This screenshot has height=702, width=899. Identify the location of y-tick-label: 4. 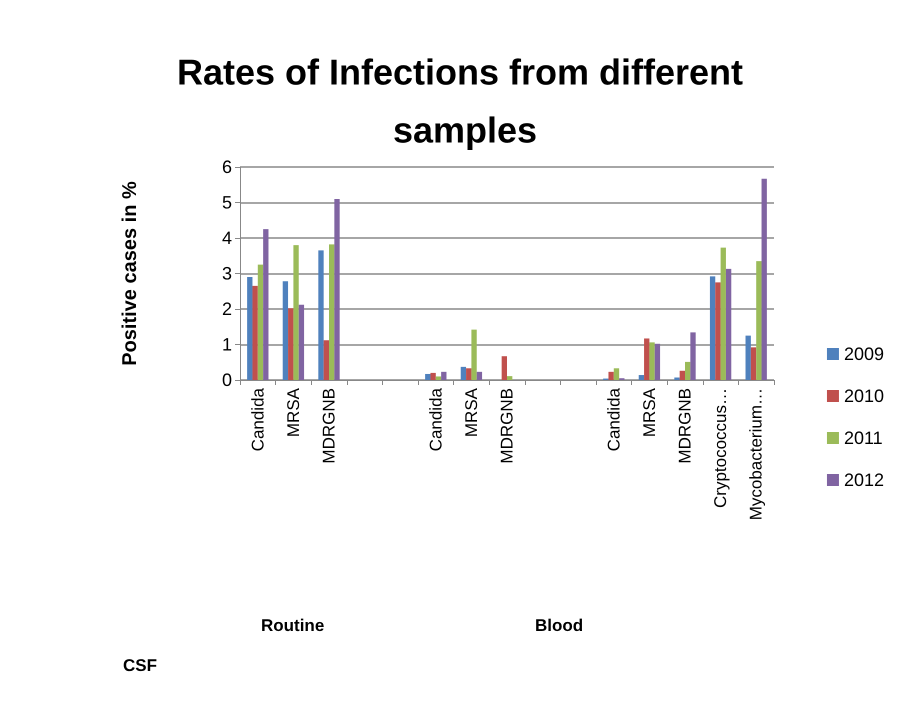
(227, 238).